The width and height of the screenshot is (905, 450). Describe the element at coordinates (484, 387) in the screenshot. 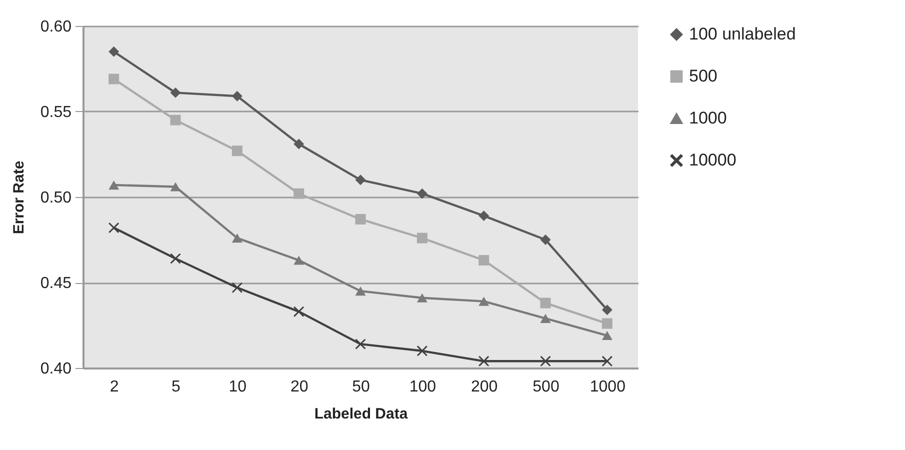

I see `x-tick-label: 200` at that location.